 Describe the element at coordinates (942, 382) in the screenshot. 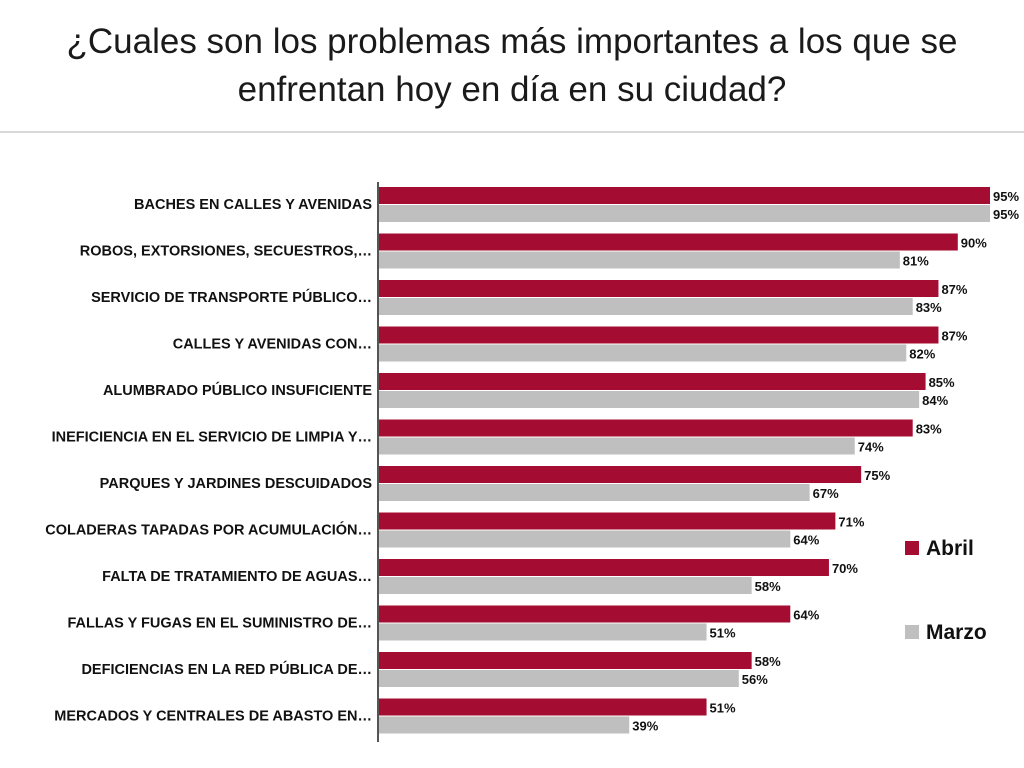

I see `value-label-abril: 85%` at that location.